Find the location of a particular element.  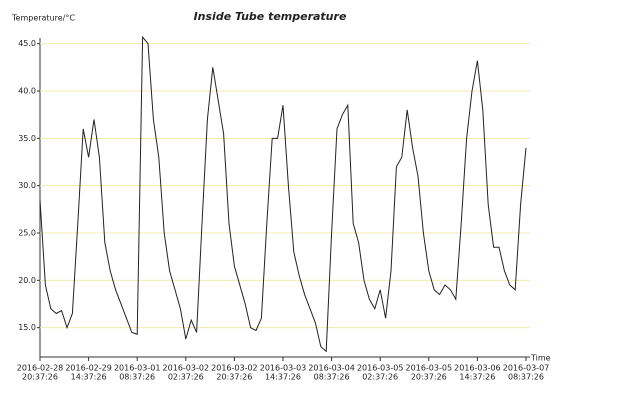

x-tick-label: 2016-03-03 is located at coordinates (283, 368).